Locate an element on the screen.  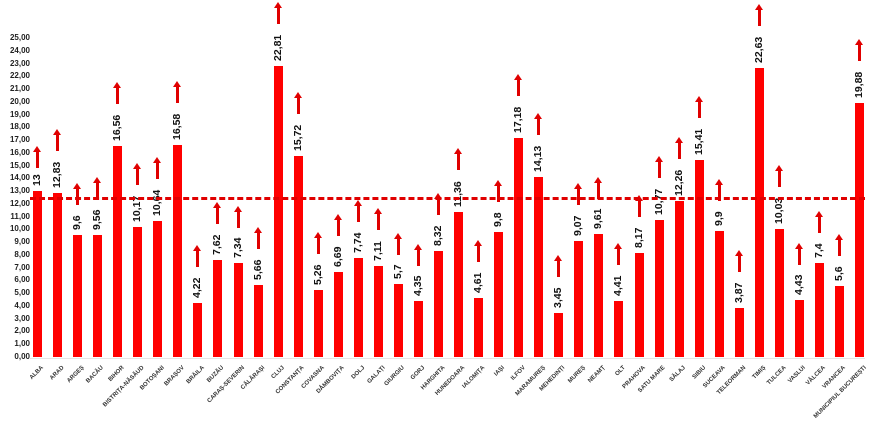
bar-value-label: 9,07 is located at coordinates (578, 226).